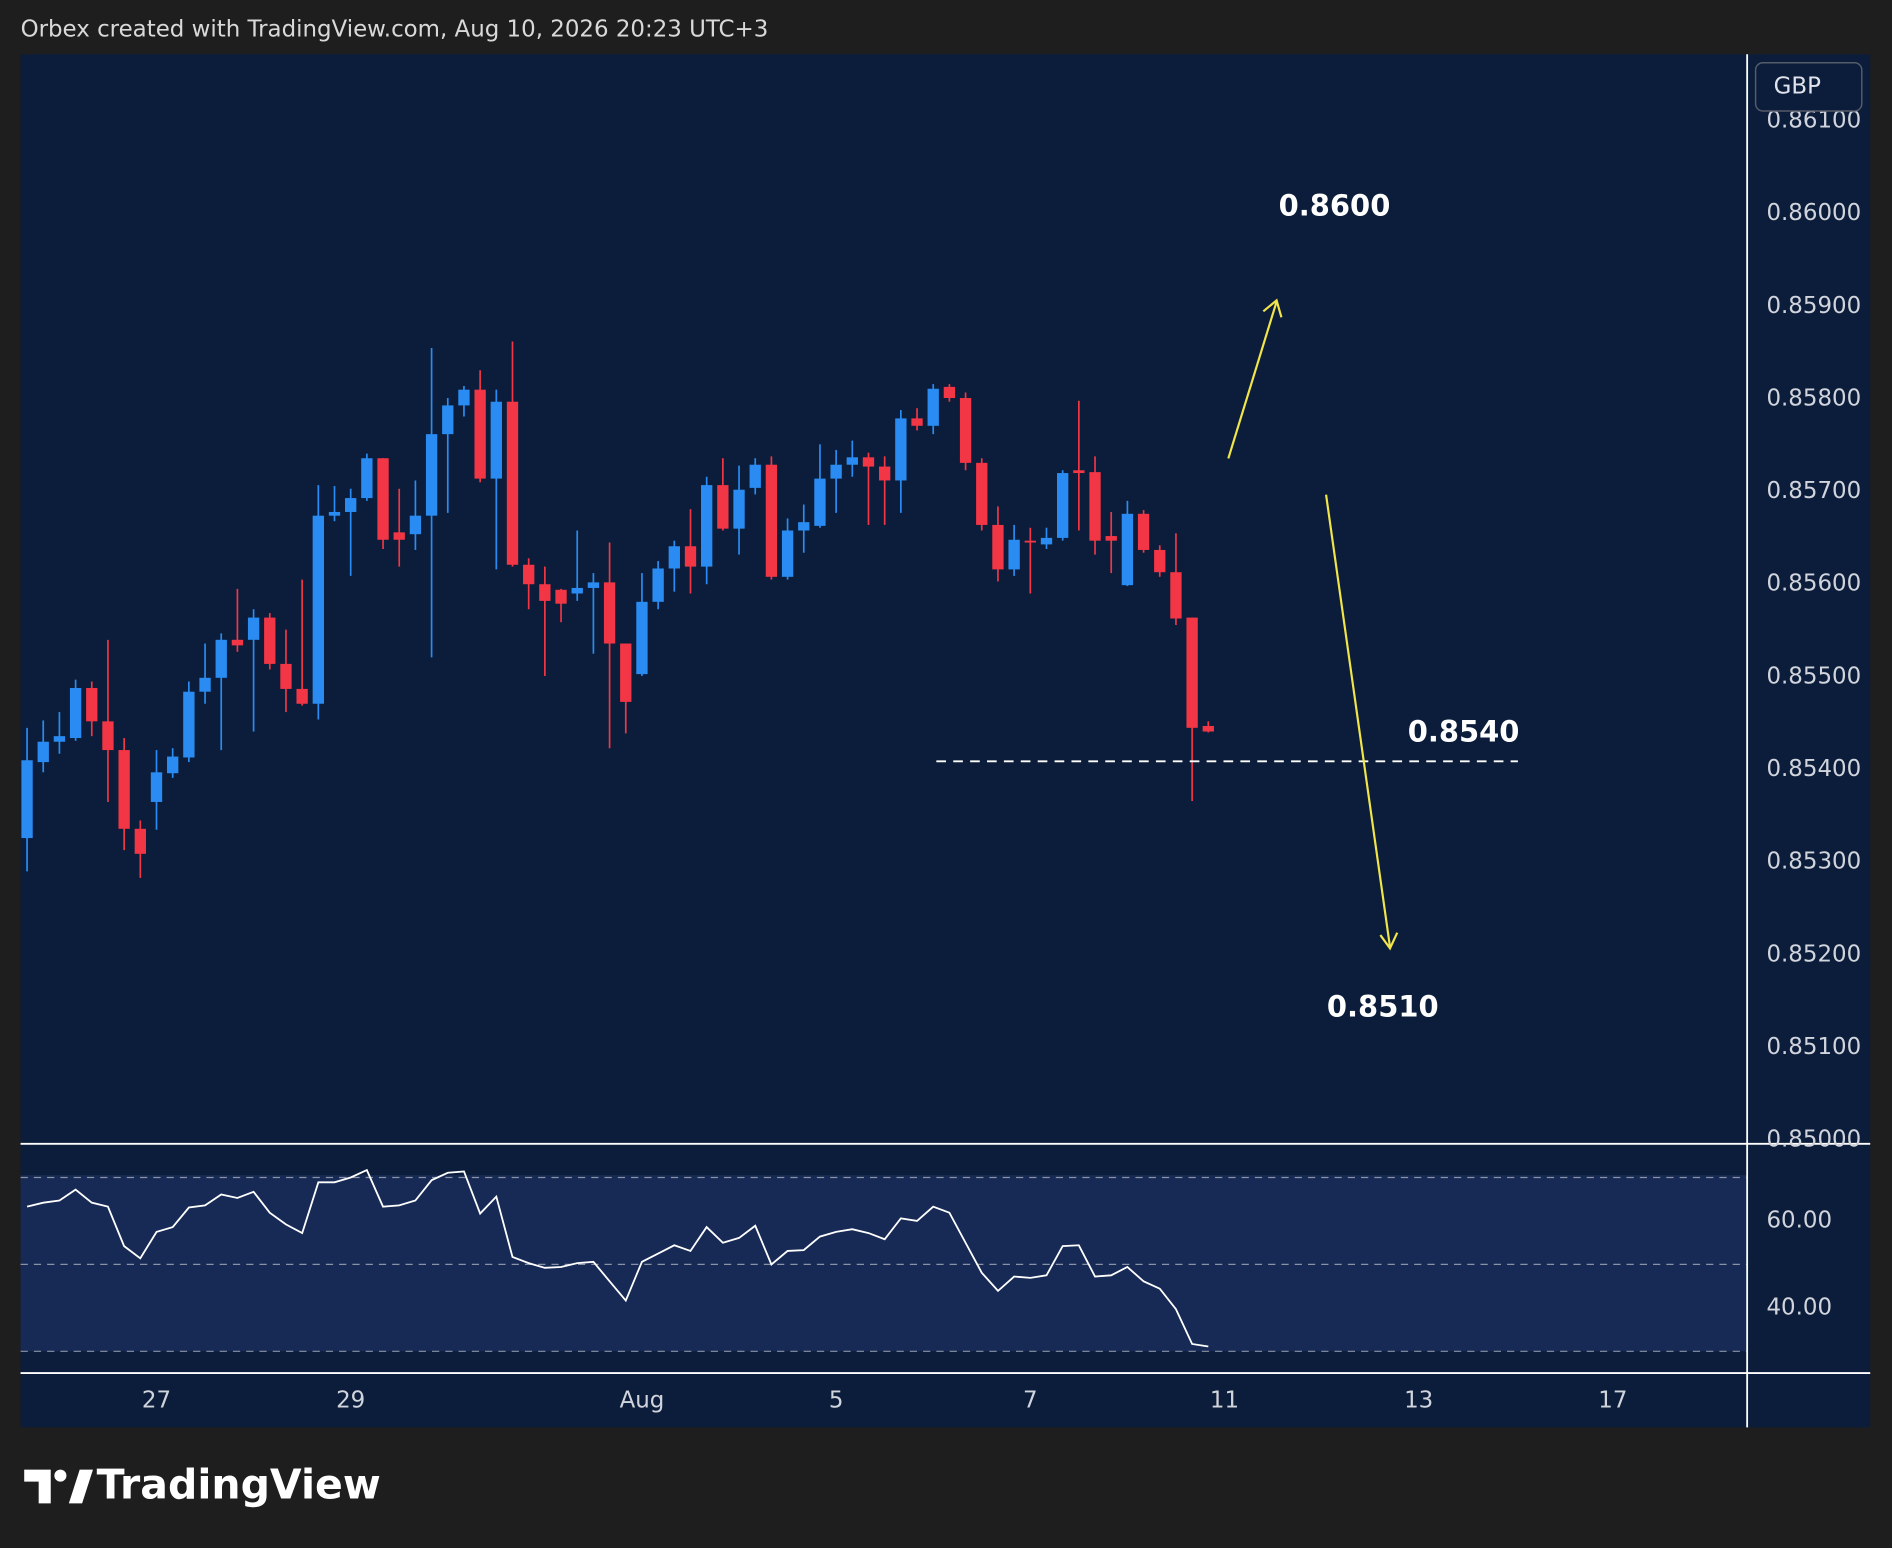 The height and width of the screenshot is (1548, 1892). I want to click on tradingview-logo: TradingView, so click(202, 1485).